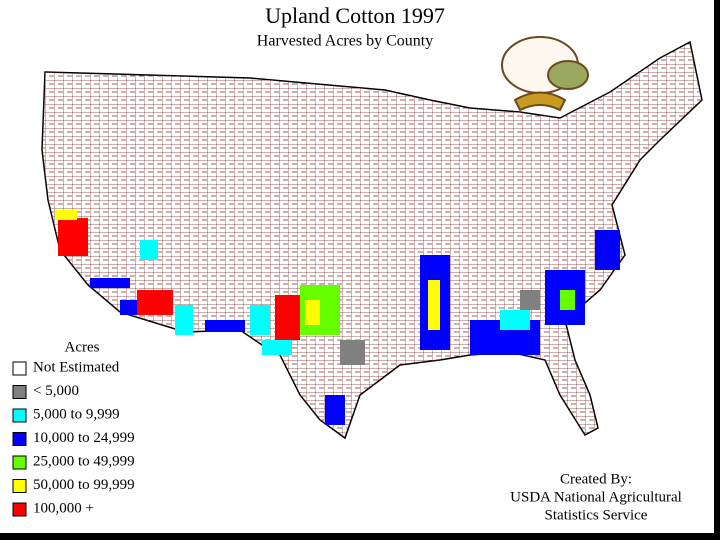 The width and height of the screenshot is (720, 540). I want to click on legend-label: 50,000 to 99,999, so click(84, 485).